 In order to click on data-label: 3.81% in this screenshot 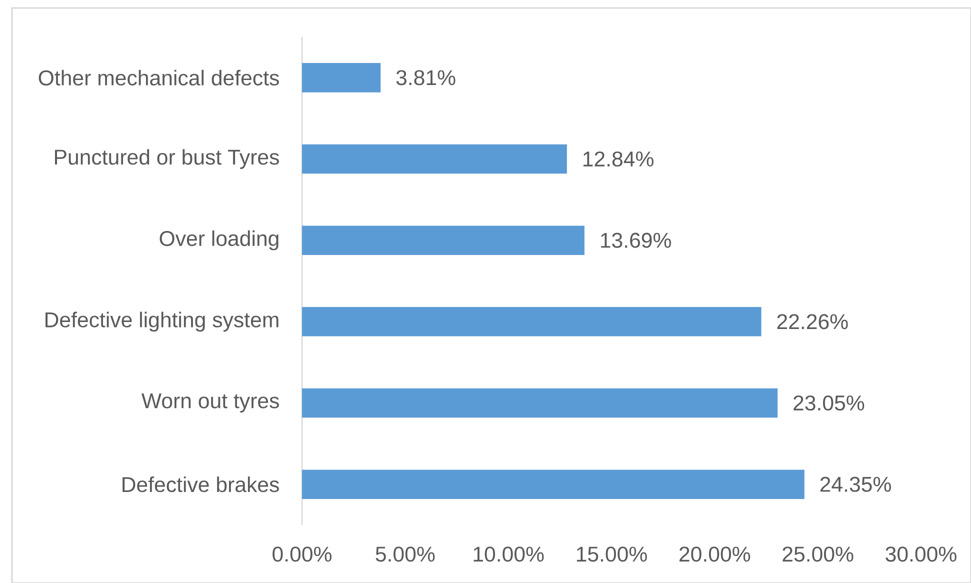, I will do `click(426, 78)`.